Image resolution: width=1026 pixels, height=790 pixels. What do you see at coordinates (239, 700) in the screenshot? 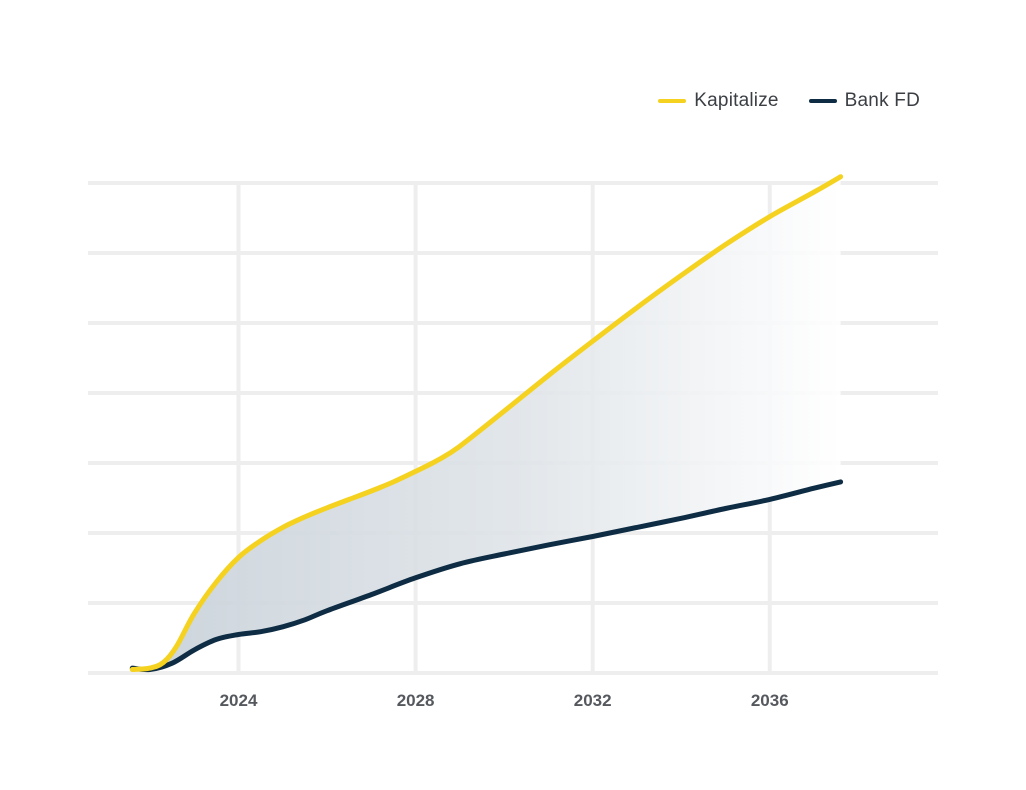
I see `x-tick-label-2024: 2024` at bounding box center [239, 700].